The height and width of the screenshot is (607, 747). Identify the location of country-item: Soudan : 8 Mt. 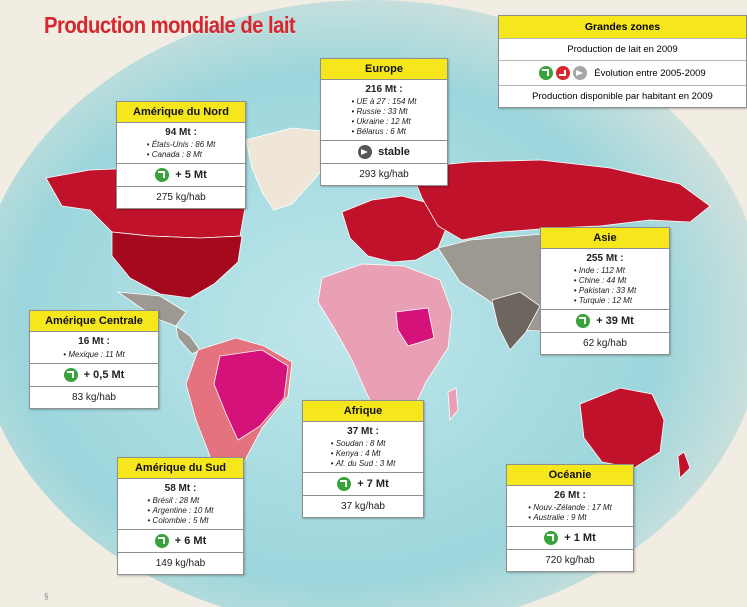
(363, 444).